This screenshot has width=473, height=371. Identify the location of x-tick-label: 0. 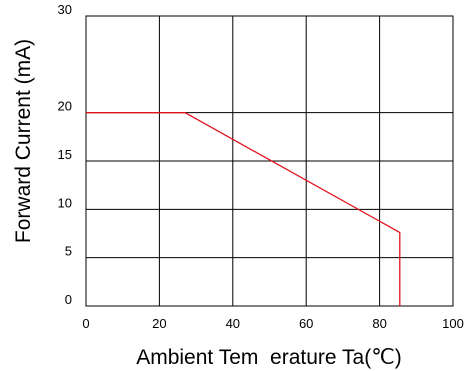
(85, 323).